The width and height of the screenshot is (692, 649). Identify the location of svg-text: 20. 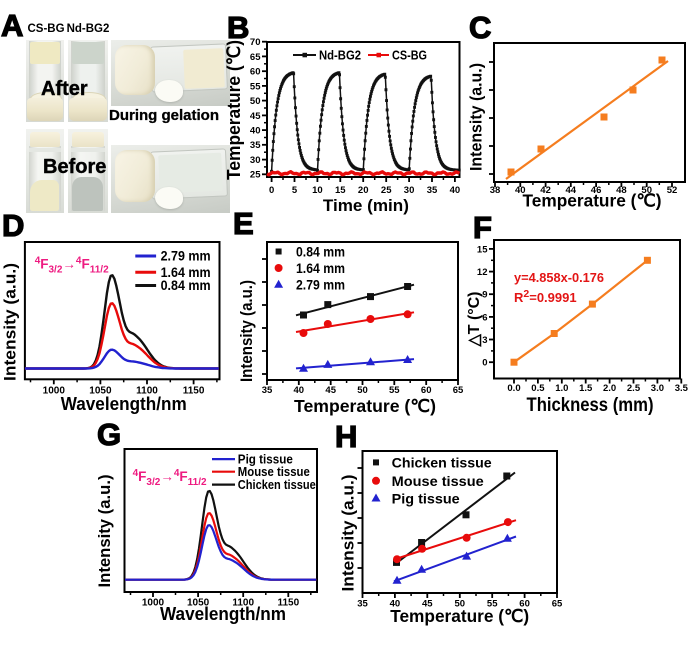
(363, 190).